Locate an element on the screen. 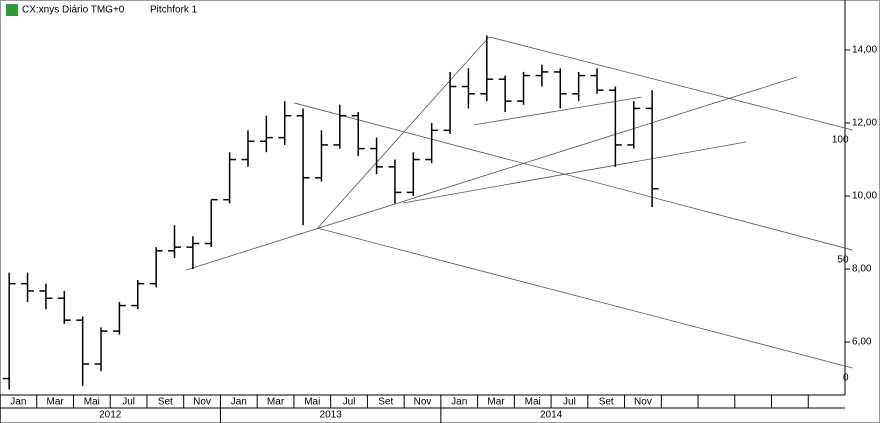 The image size is (880, 423). year-label: 2014 is located at coordinates (551, 415).